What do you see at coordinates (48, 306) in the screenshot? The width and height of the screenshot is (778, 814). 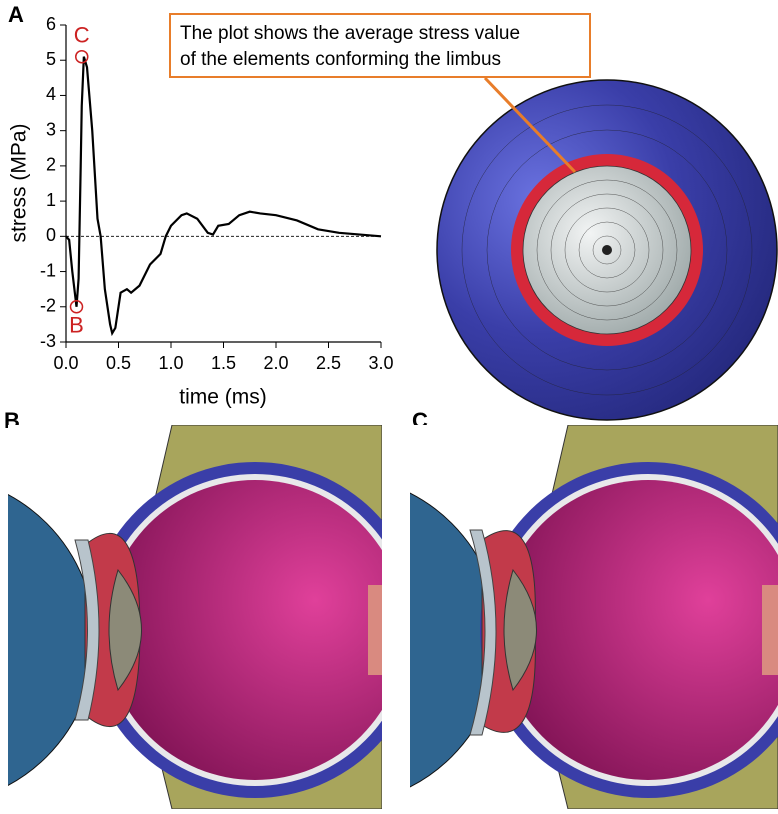 I see `y-tick-label: -2` at bounding box center [48, 306].